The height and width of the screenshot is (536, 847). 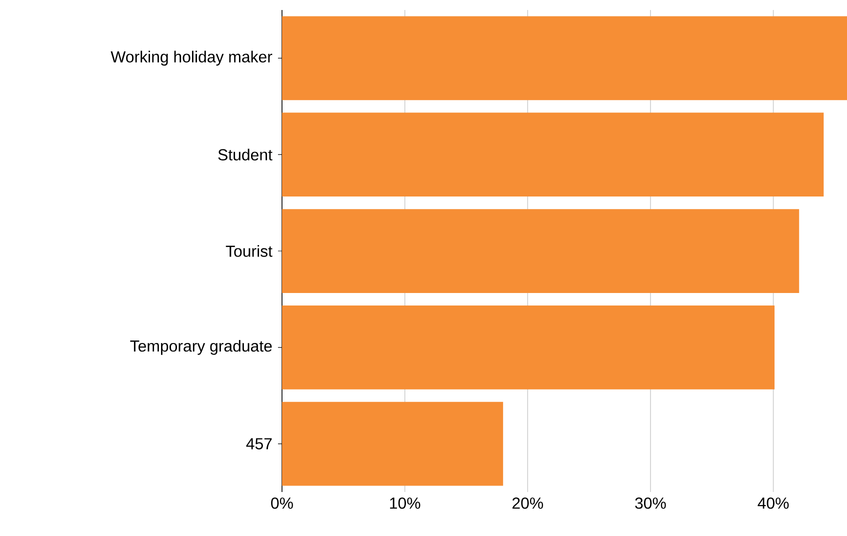 What do you see at coordinates (245, 154) in the screenshot?
I see `y-tick-label: Student` at bounding box center [245, 154].